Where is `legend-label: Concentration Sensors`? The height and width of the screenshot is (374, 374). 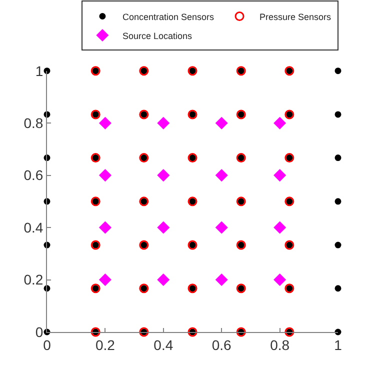 legend-label: Concentration Sensors is located at coordinates (168, 17).